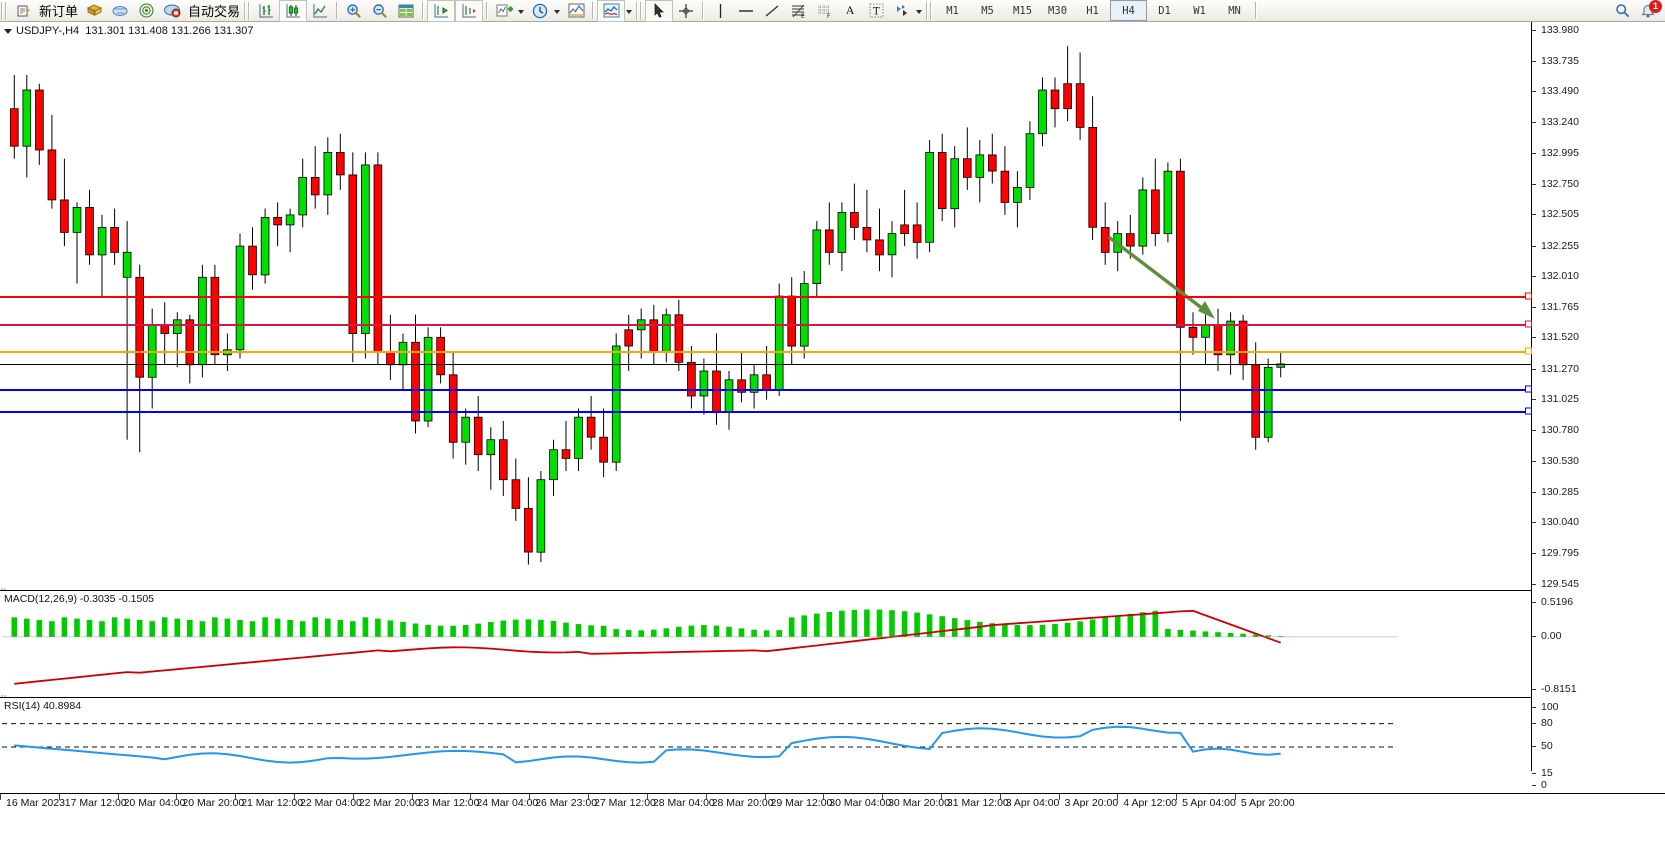 Image resolution: width=1665 pixels, height=842 pixels. I want to click on crosshair-icon, so click(686, 11).